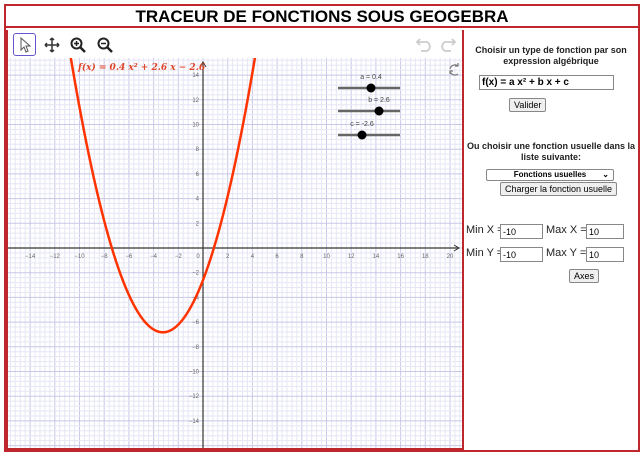 Image resolution: width=644 pixels, height=457 pixels. What do you see at coordinates (79, 257) in the screenshot?
I see `x-tick-label: −10` at bounding box center [79, 257].